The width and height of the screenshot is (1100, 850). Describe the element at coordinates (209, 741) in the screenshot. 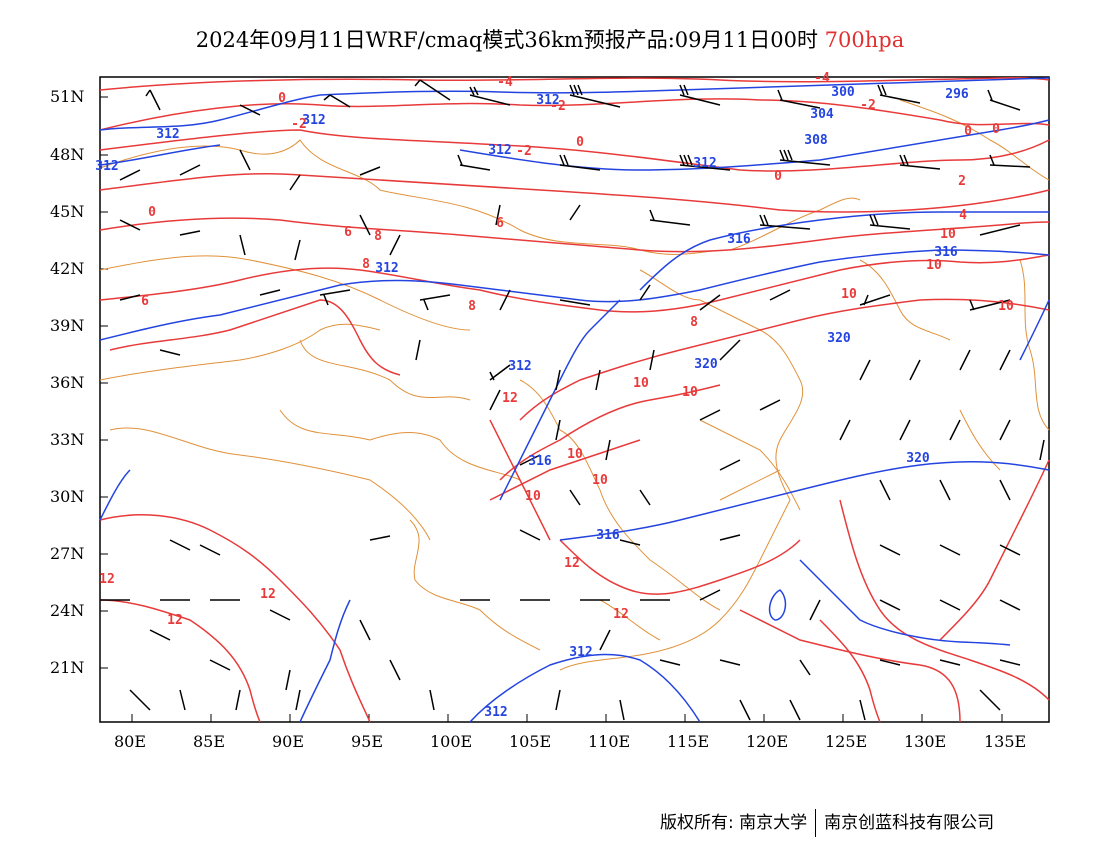

I see `lon-label: 85E` at that location.